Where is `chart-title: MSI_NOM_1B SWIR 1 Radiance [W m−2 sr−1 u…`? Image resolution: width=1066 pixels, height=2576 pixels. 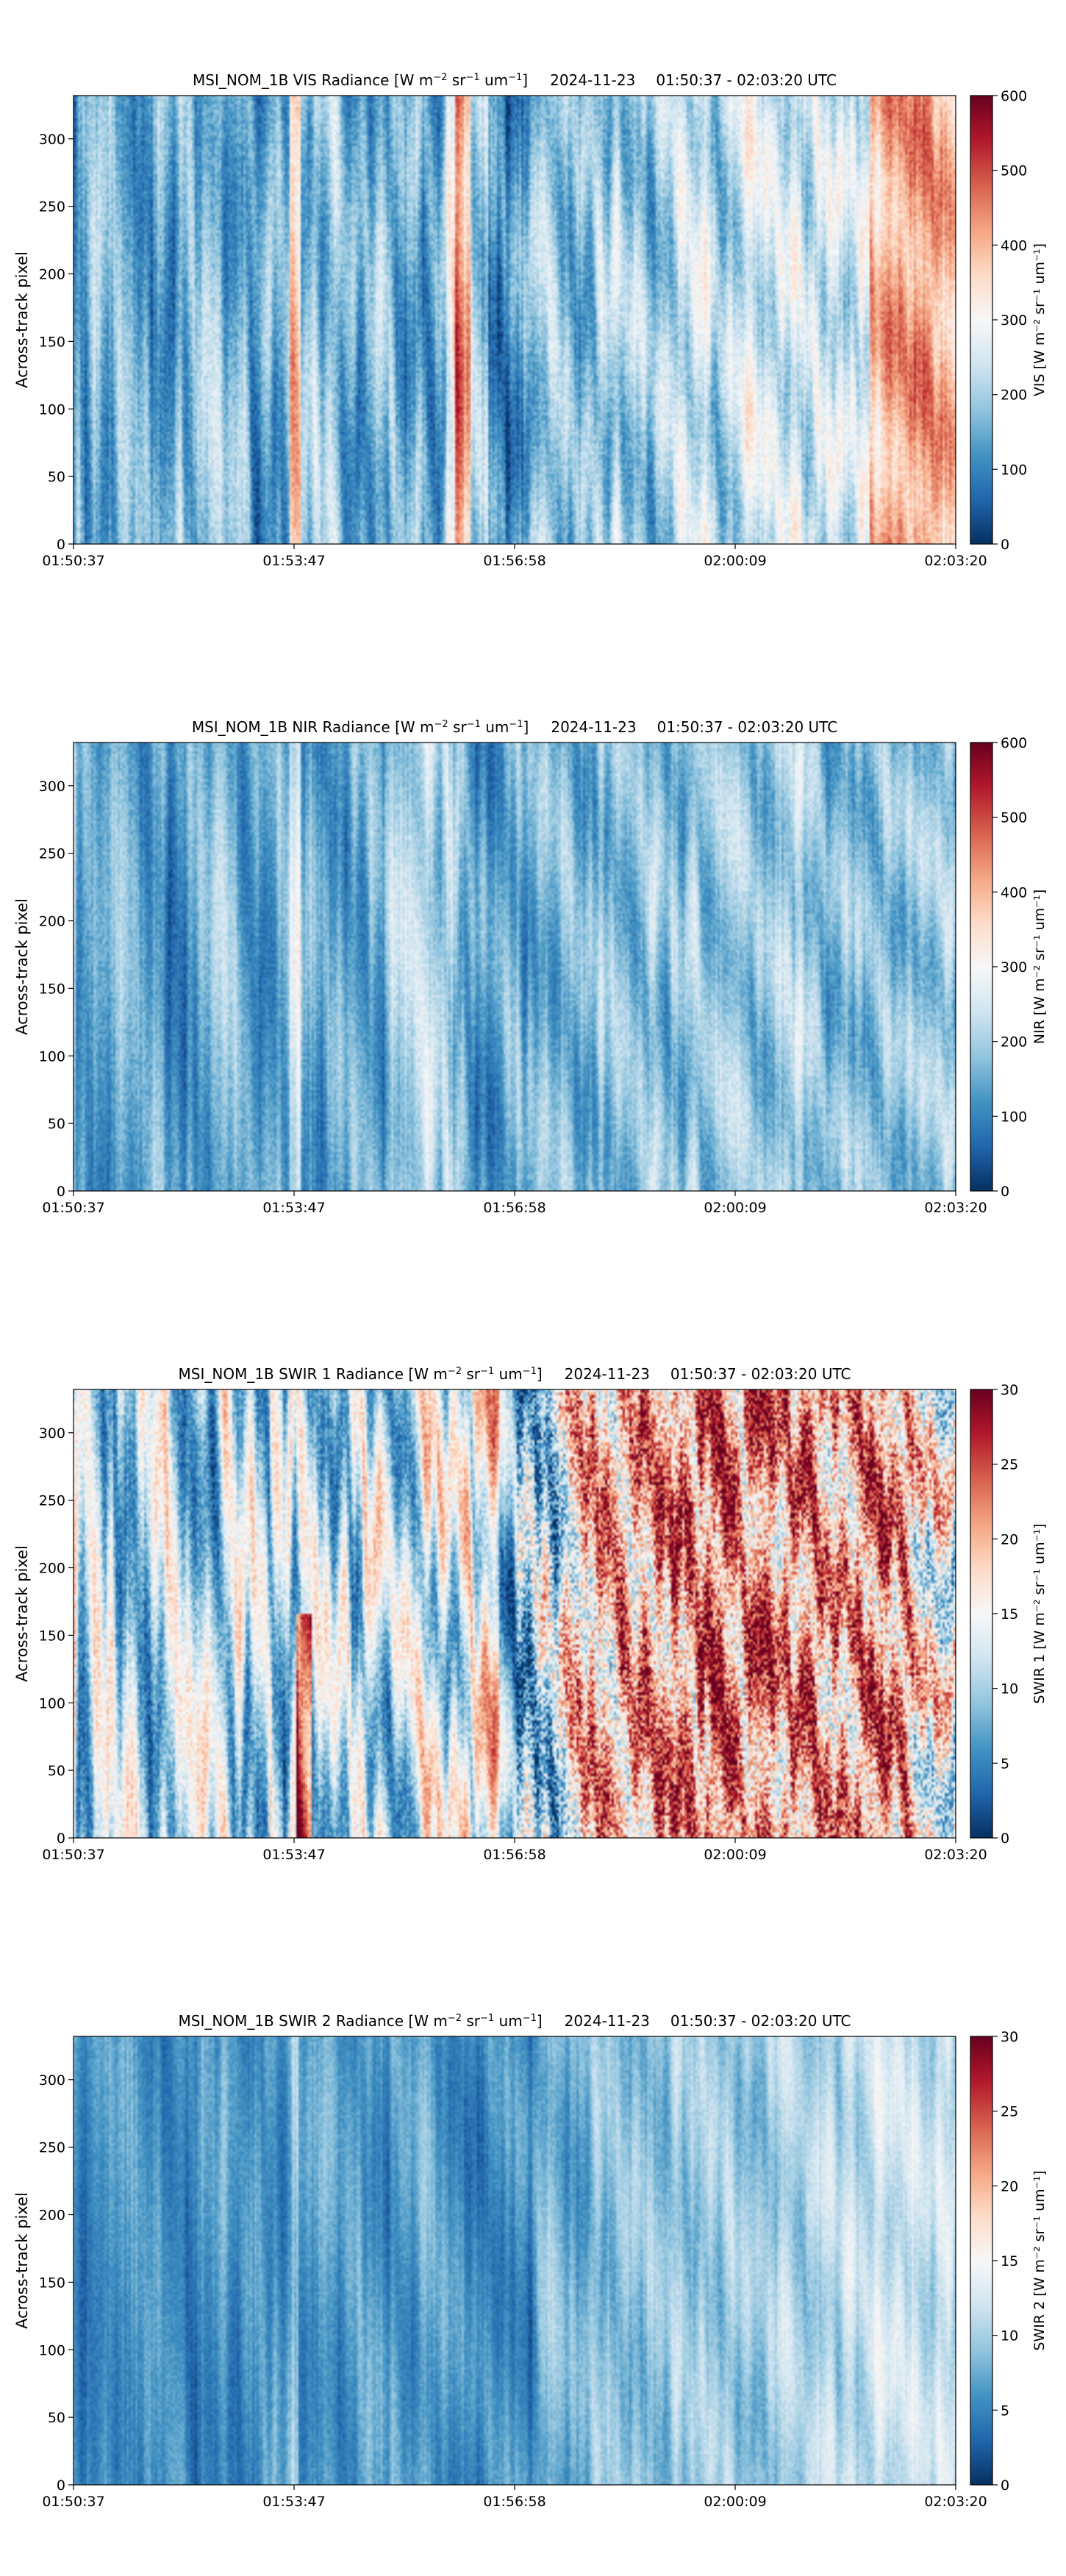 chart-title: MSI_NOM_1B SWIR 1 Radiance [W m−2 sr−1 u… is located at coordinates (515, 1374).